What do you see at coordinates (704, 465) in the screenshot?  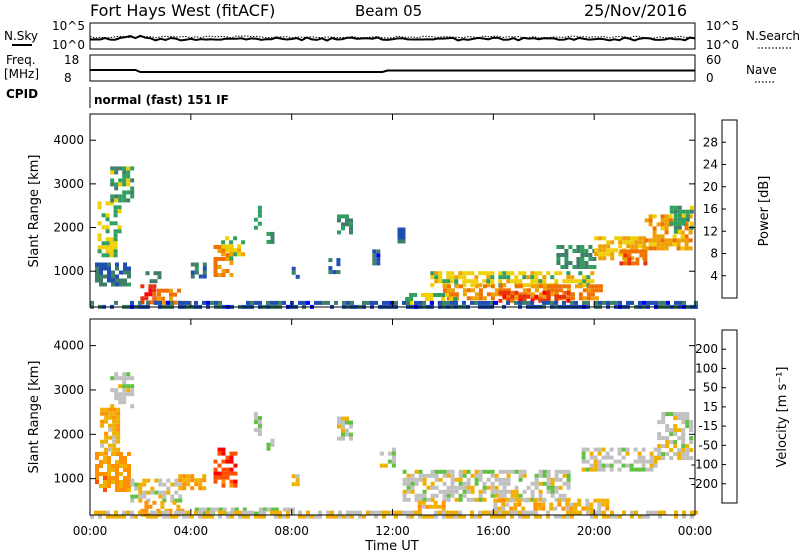 I see `colorbar-tick-label: -100` at bounding box center [704, 465].